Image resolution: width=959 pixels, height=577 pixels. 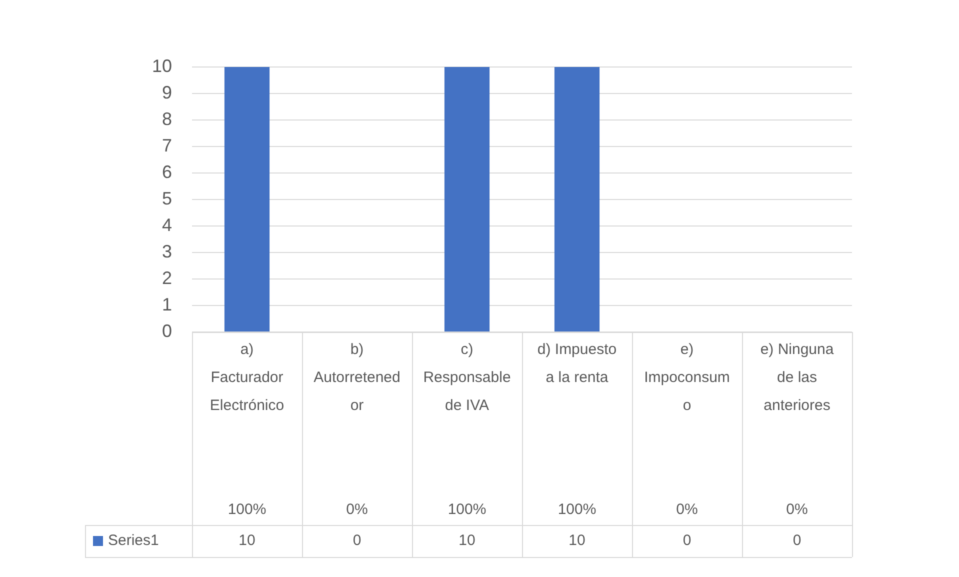 What do you see at coordinates (162, 66) in the screenshot?
I see `y-tick-label: 10` at bounding box center [162, 66].